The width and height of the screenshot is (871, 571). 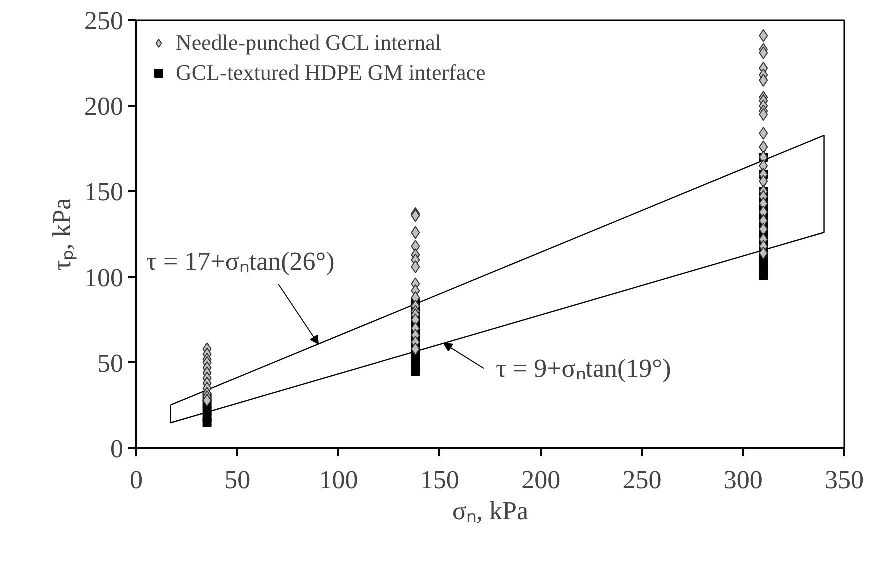 What do you see at coordinates (309, 43) in the screenshot?
I see `legend-label: Needle-punched GCL internal` at bounding box center [309, 43].